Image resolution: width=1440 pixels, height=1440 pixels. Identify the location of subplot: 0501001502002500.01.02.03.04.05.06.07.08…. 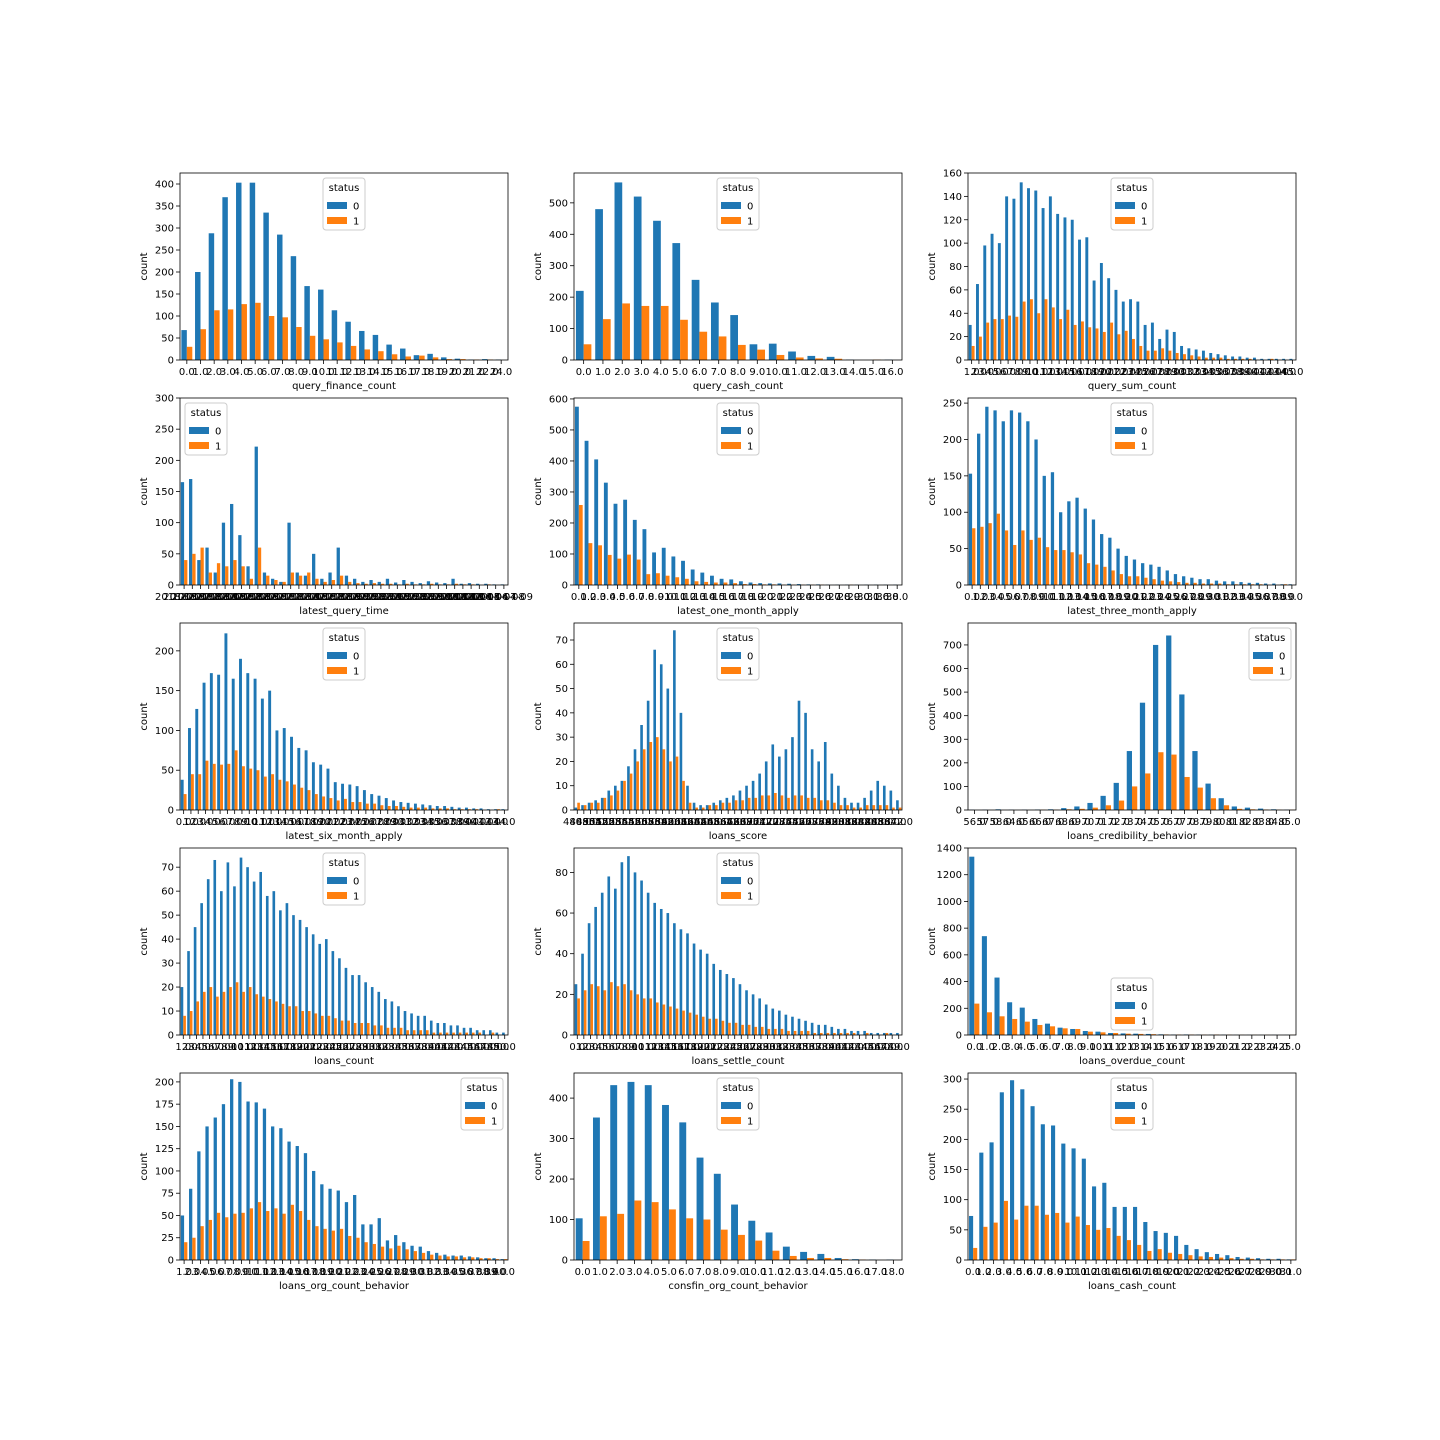
(1115, 507).